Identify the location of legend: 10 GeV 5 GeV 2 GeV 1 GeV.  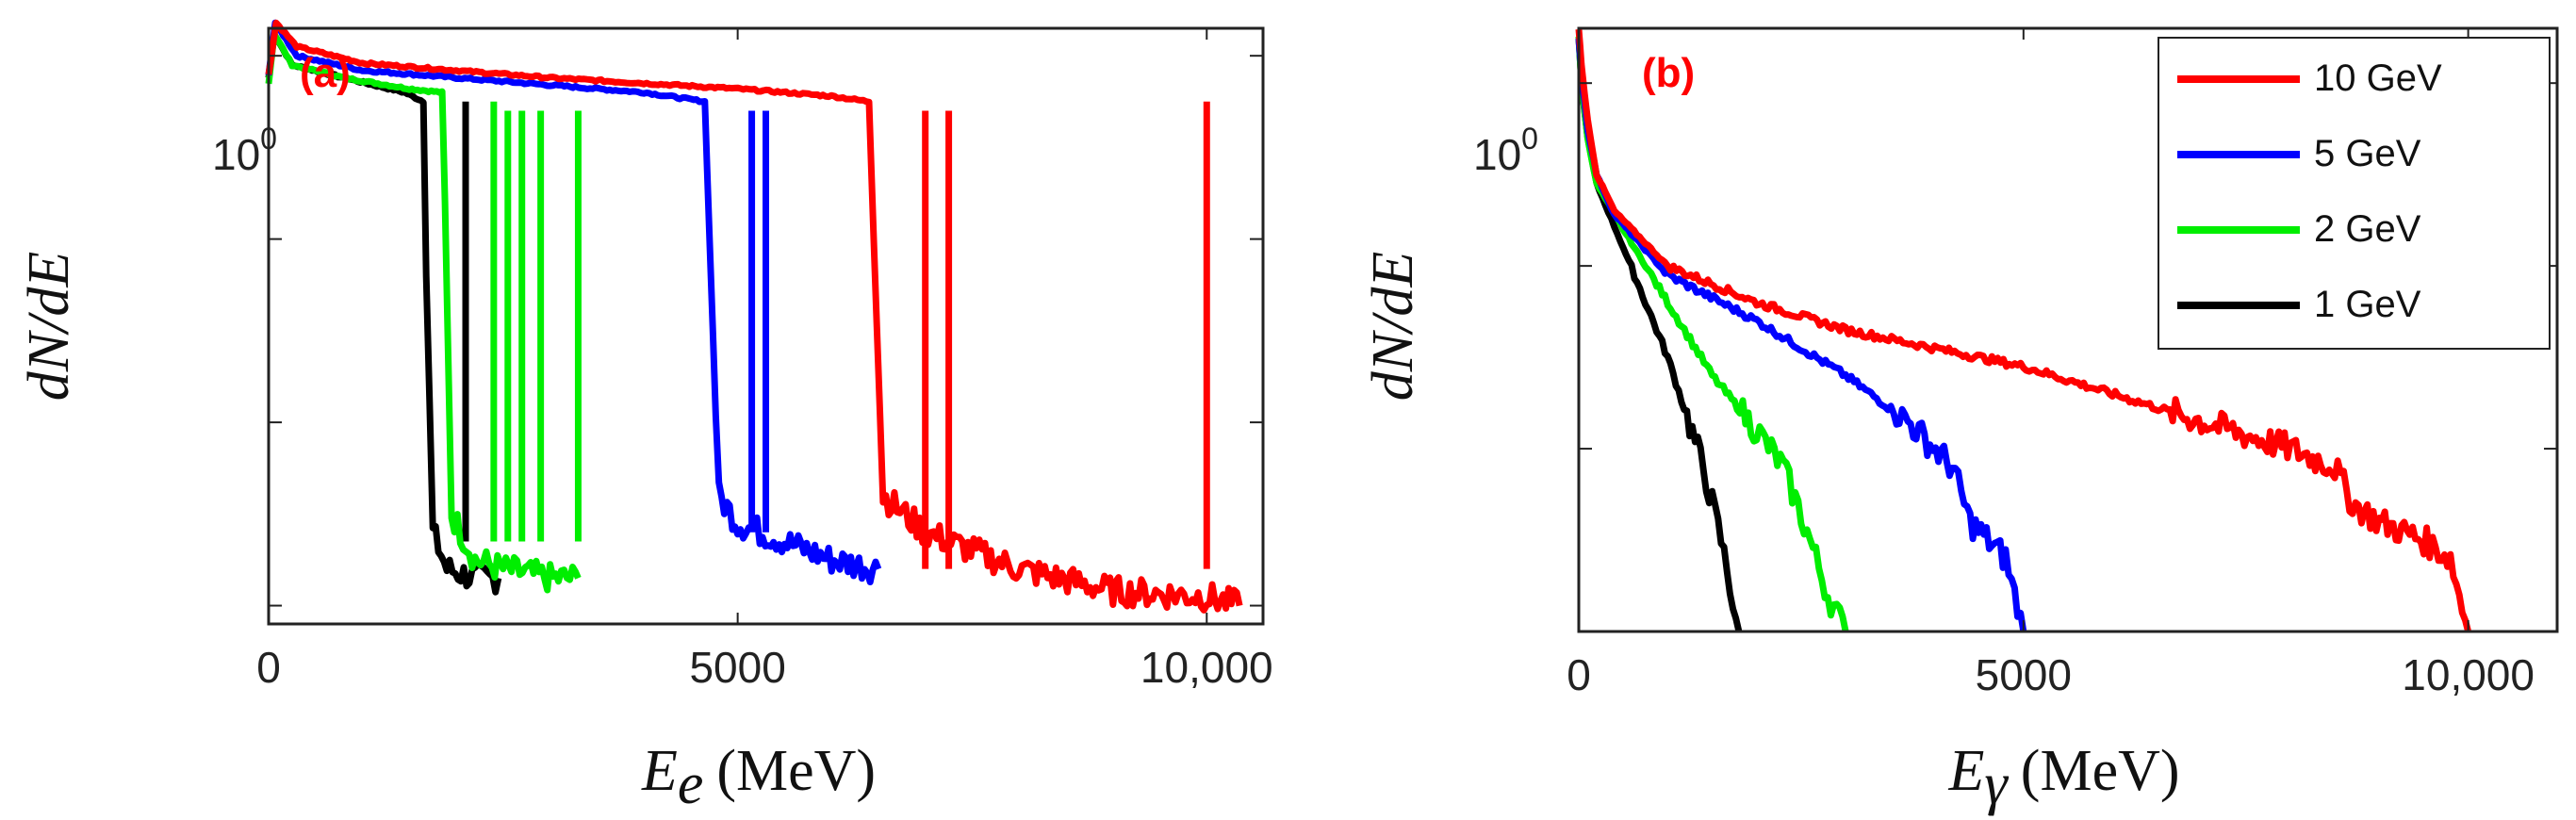
(2354, 193).